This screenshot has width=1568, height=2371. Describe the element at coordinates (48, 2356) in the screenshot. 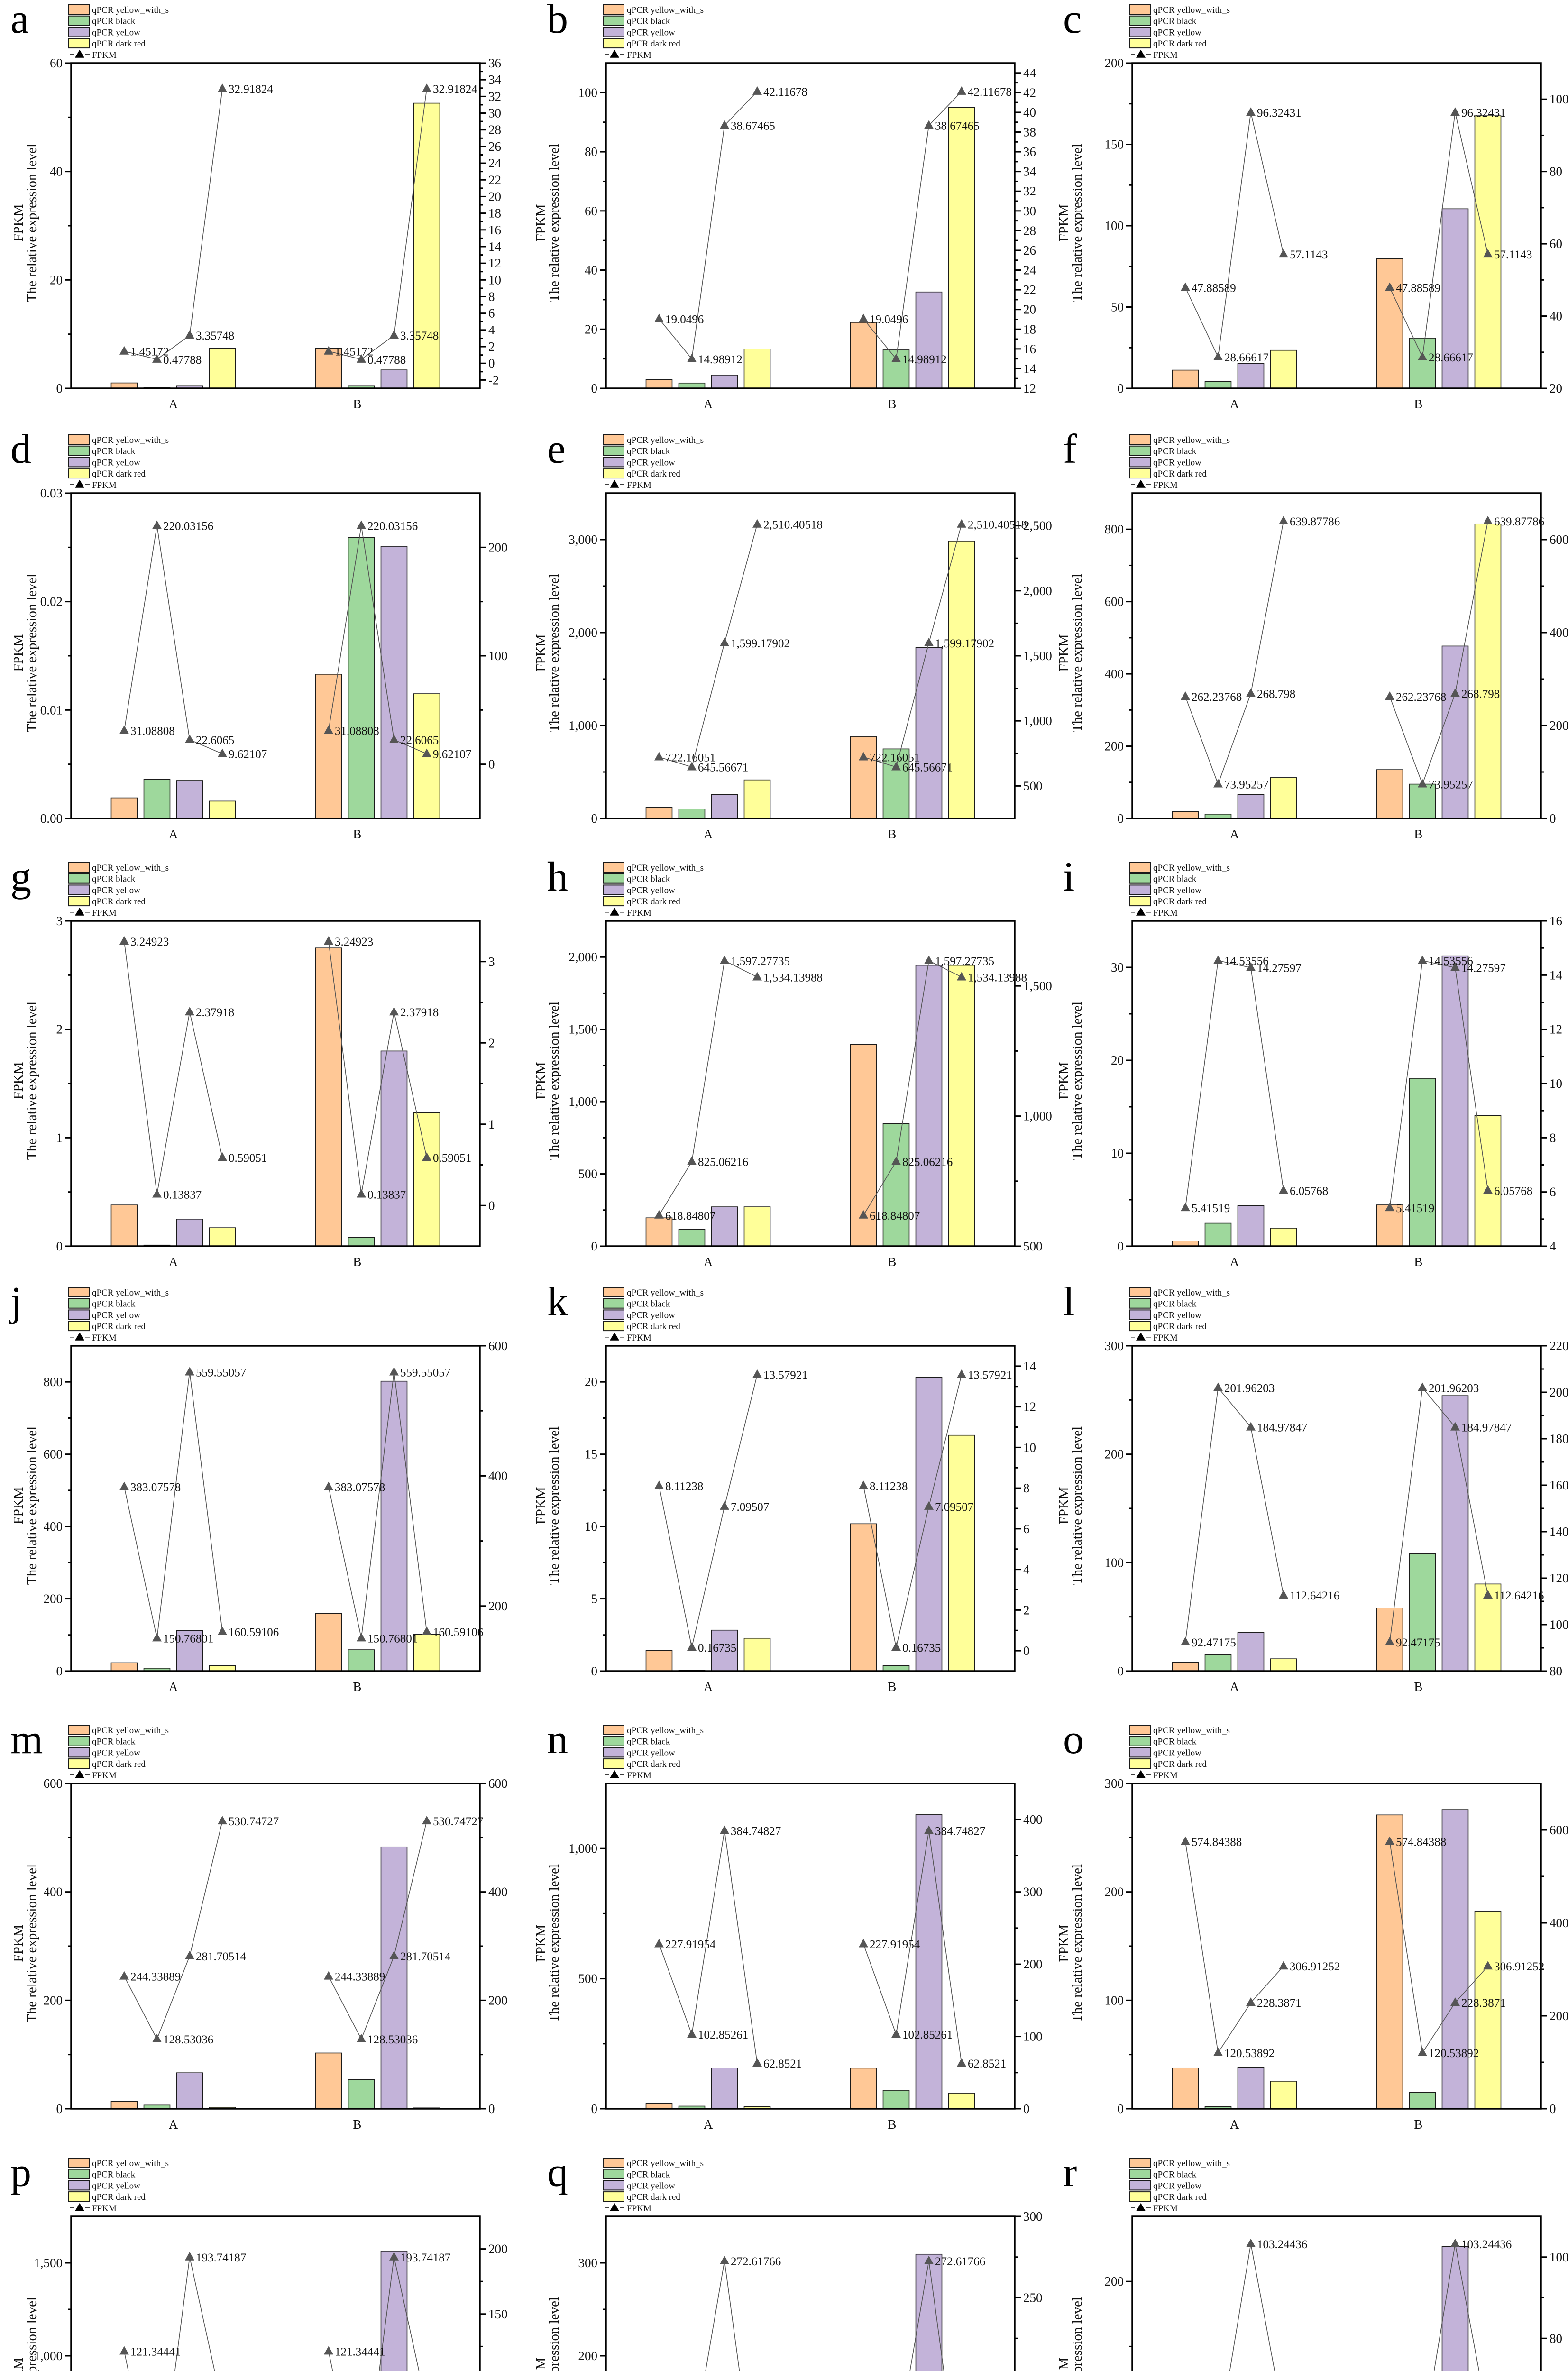

I see `y-left-tick-label: 1,000` at that location.